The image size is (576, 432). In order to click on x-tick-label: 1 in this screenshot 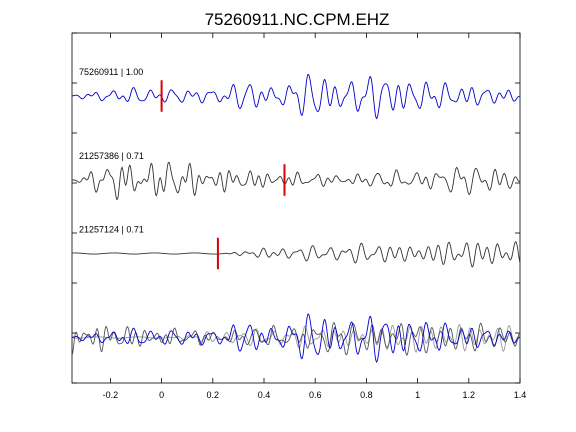, I will do `click(417, 395)`.